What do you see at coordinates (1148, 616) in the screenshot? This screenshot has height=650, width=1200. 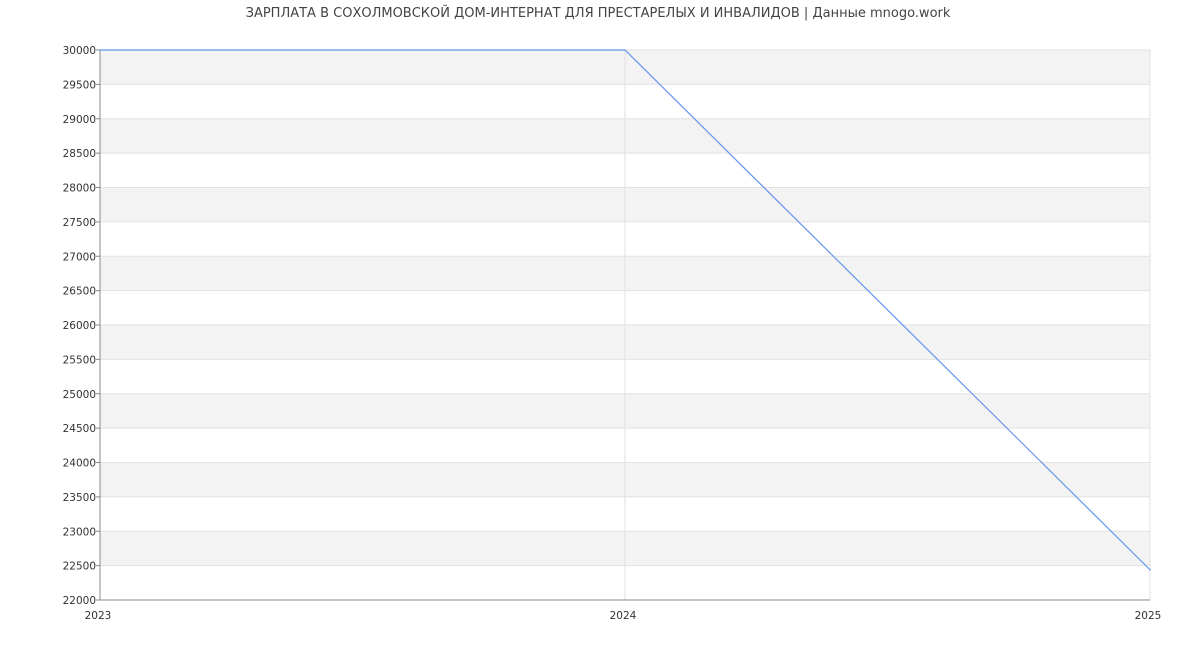 I see `x-tick-label: 2025` at bounding box center [1148, 616].